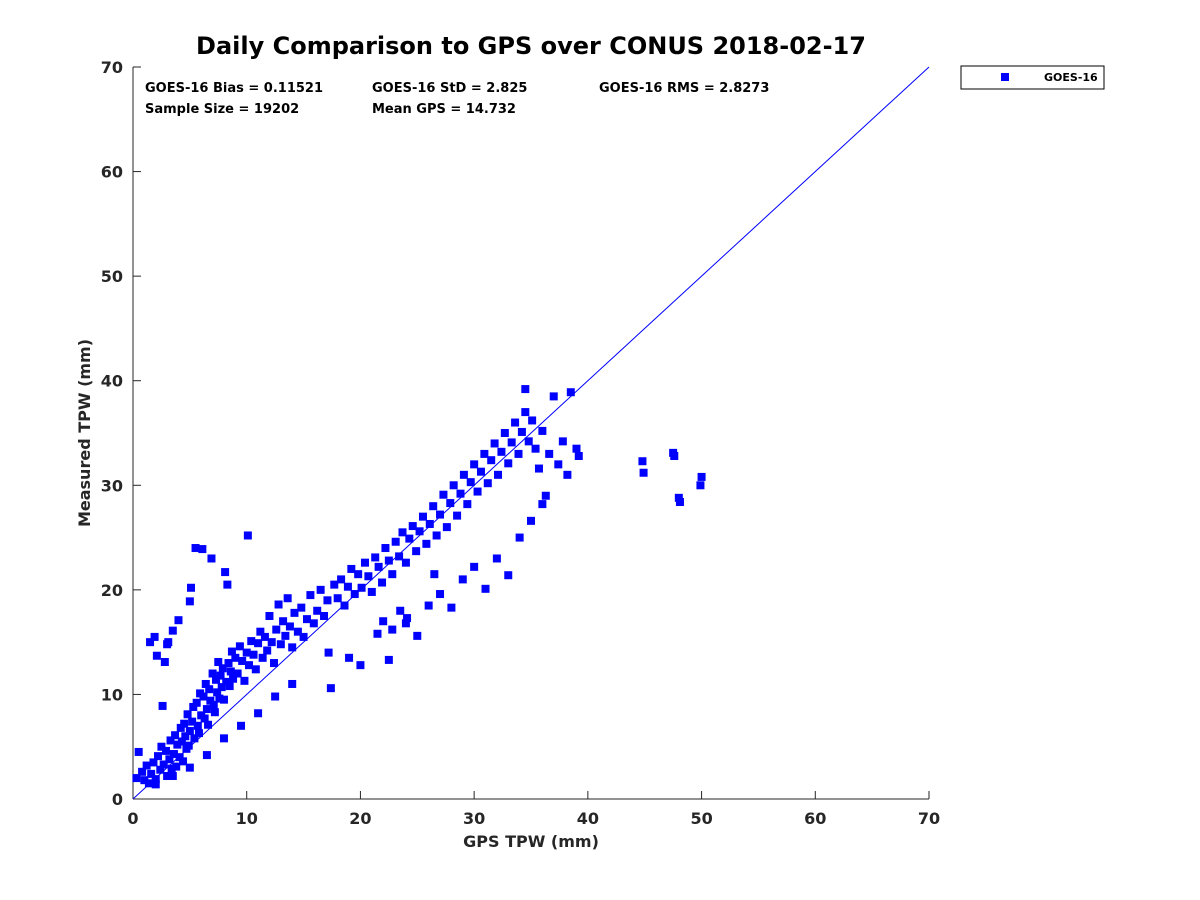  What do you see at coordinates (112, 381) in the screenshot?
I see `y-tick-label: 40` at bounding box center [112, 381].